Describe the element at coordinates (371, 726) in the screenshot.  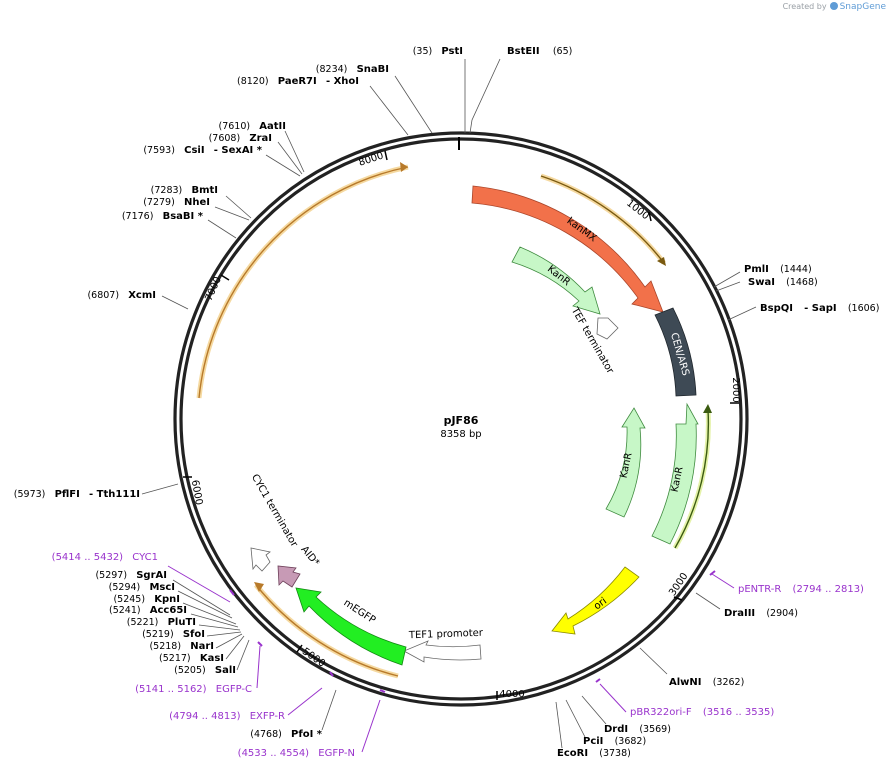
I see `primer-leader-egfp-n` at that location.